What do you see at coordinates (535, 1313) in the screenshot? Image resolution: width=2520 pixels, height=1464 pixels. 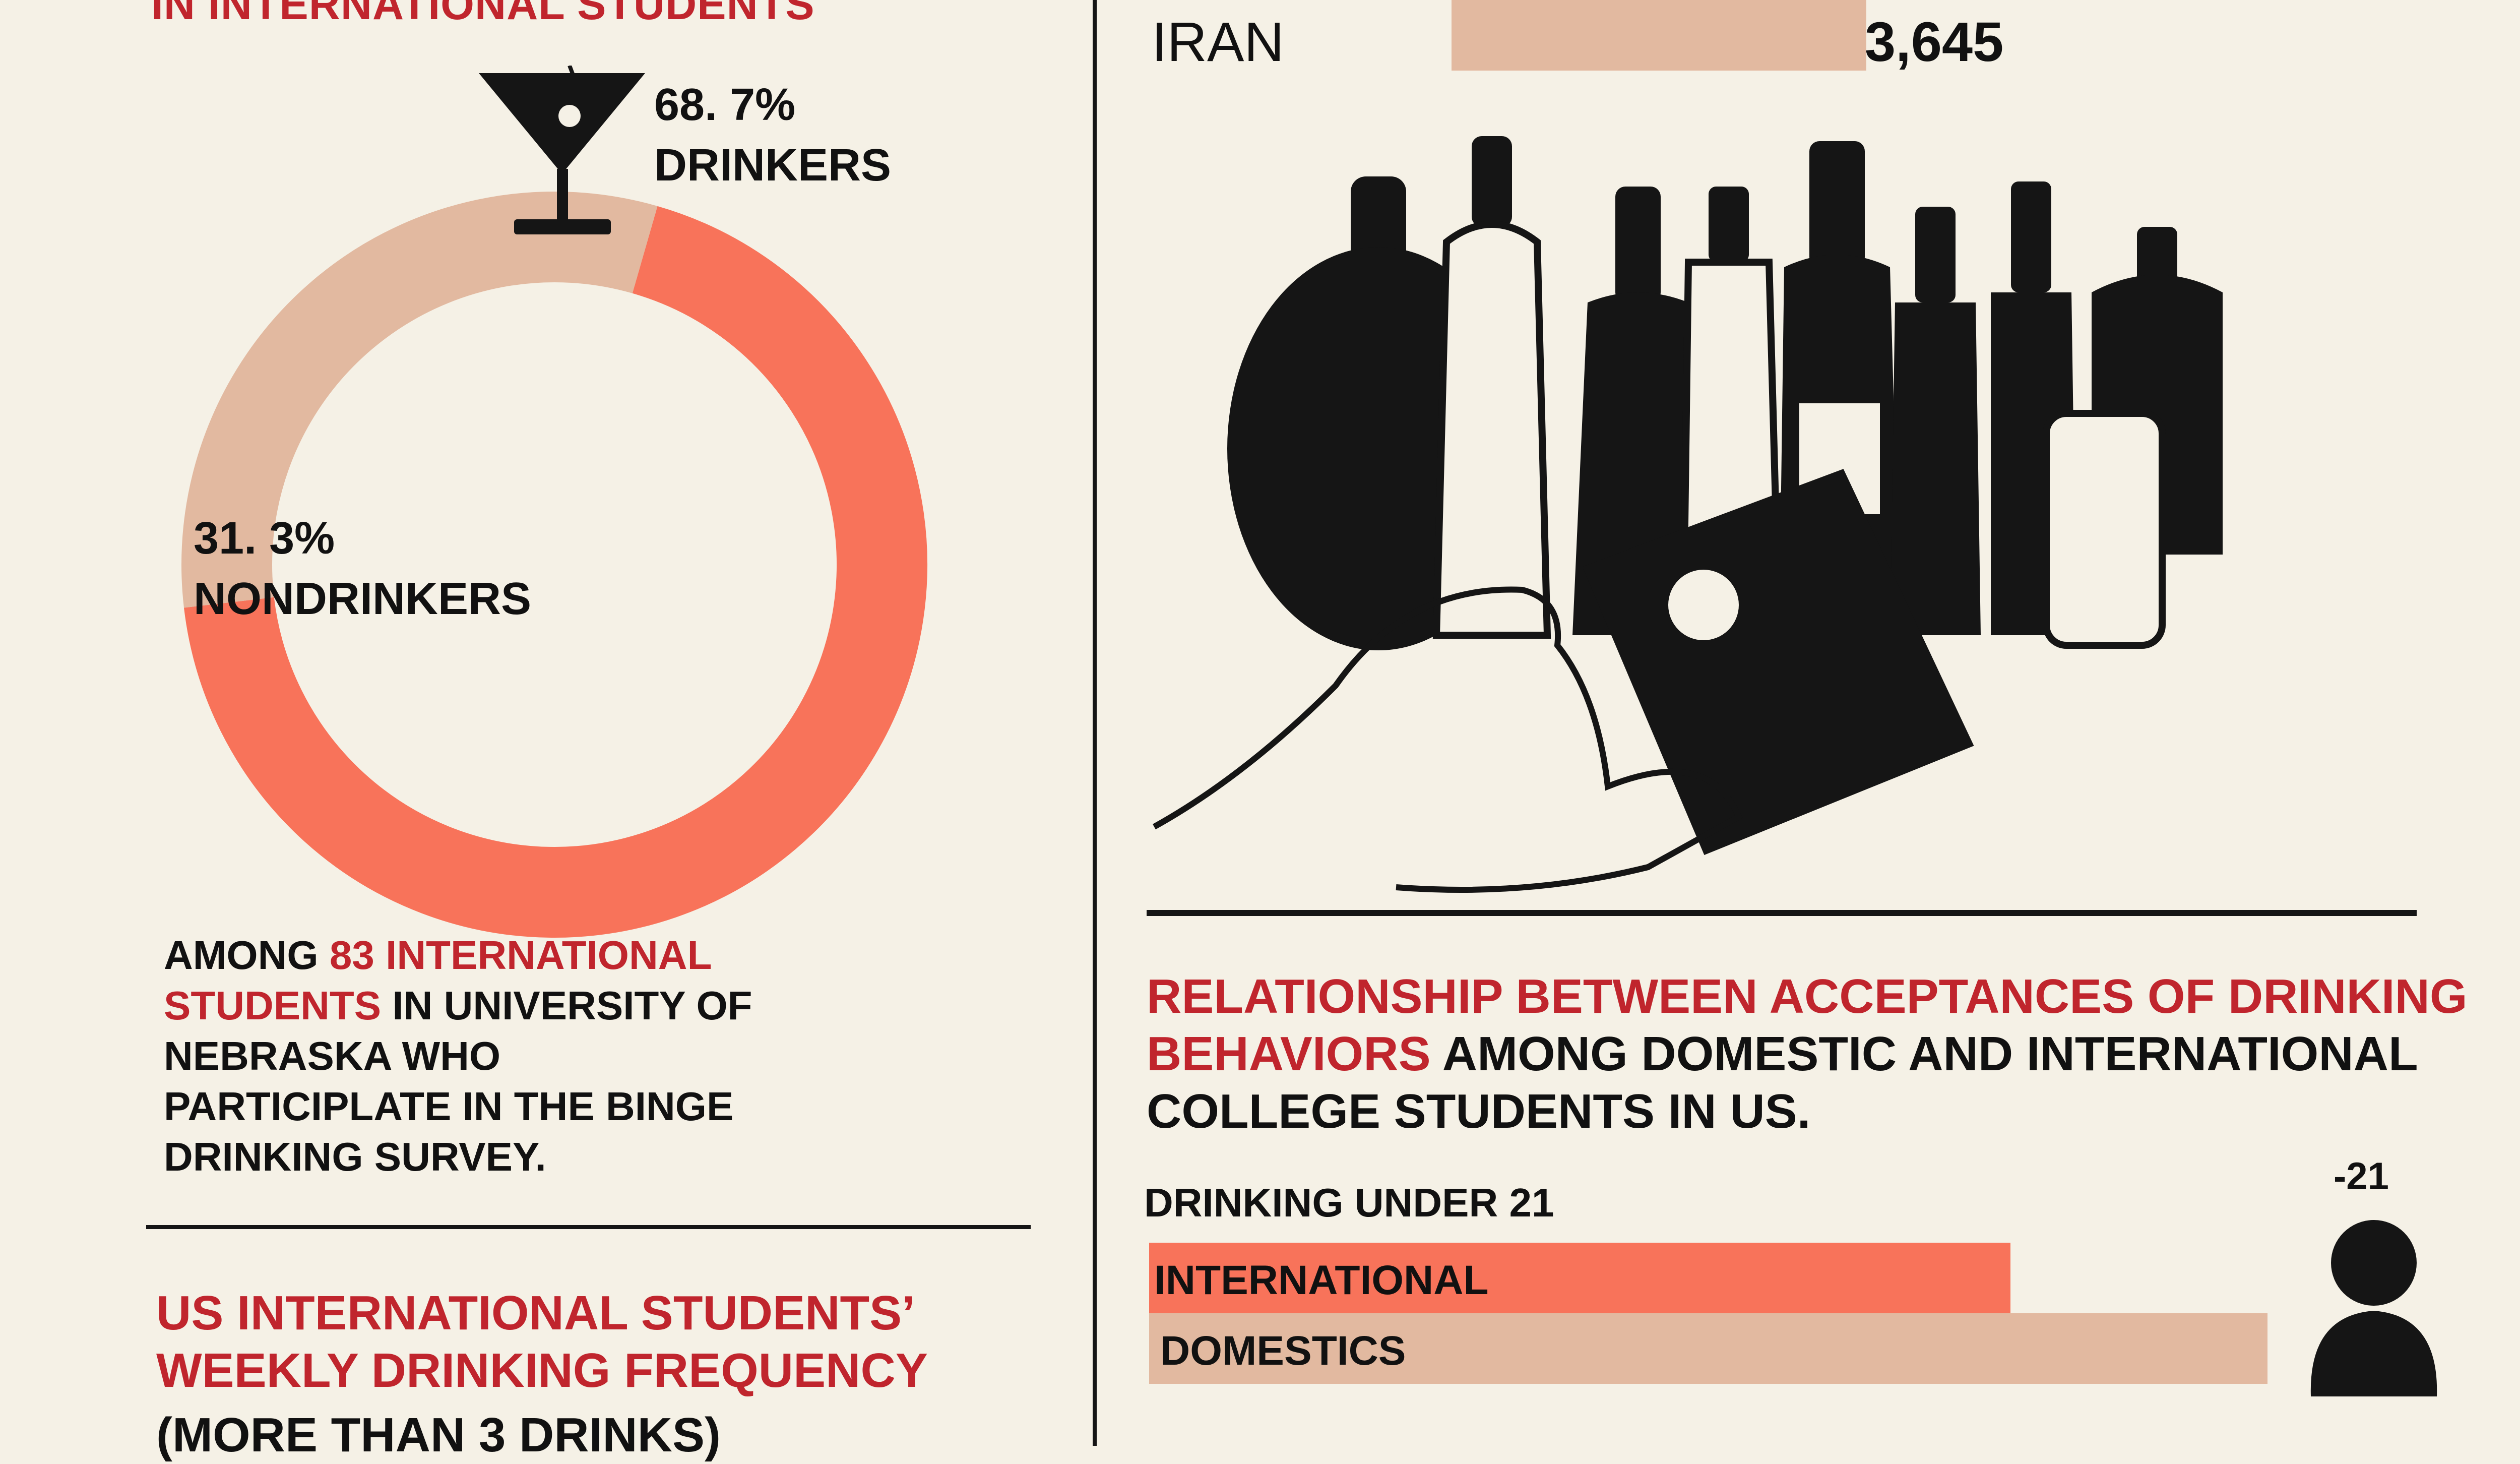 I see `weekly-frequency-title-line1: US INTERNATIONAL STUDENTS’` at bounding box center [535, 1313].